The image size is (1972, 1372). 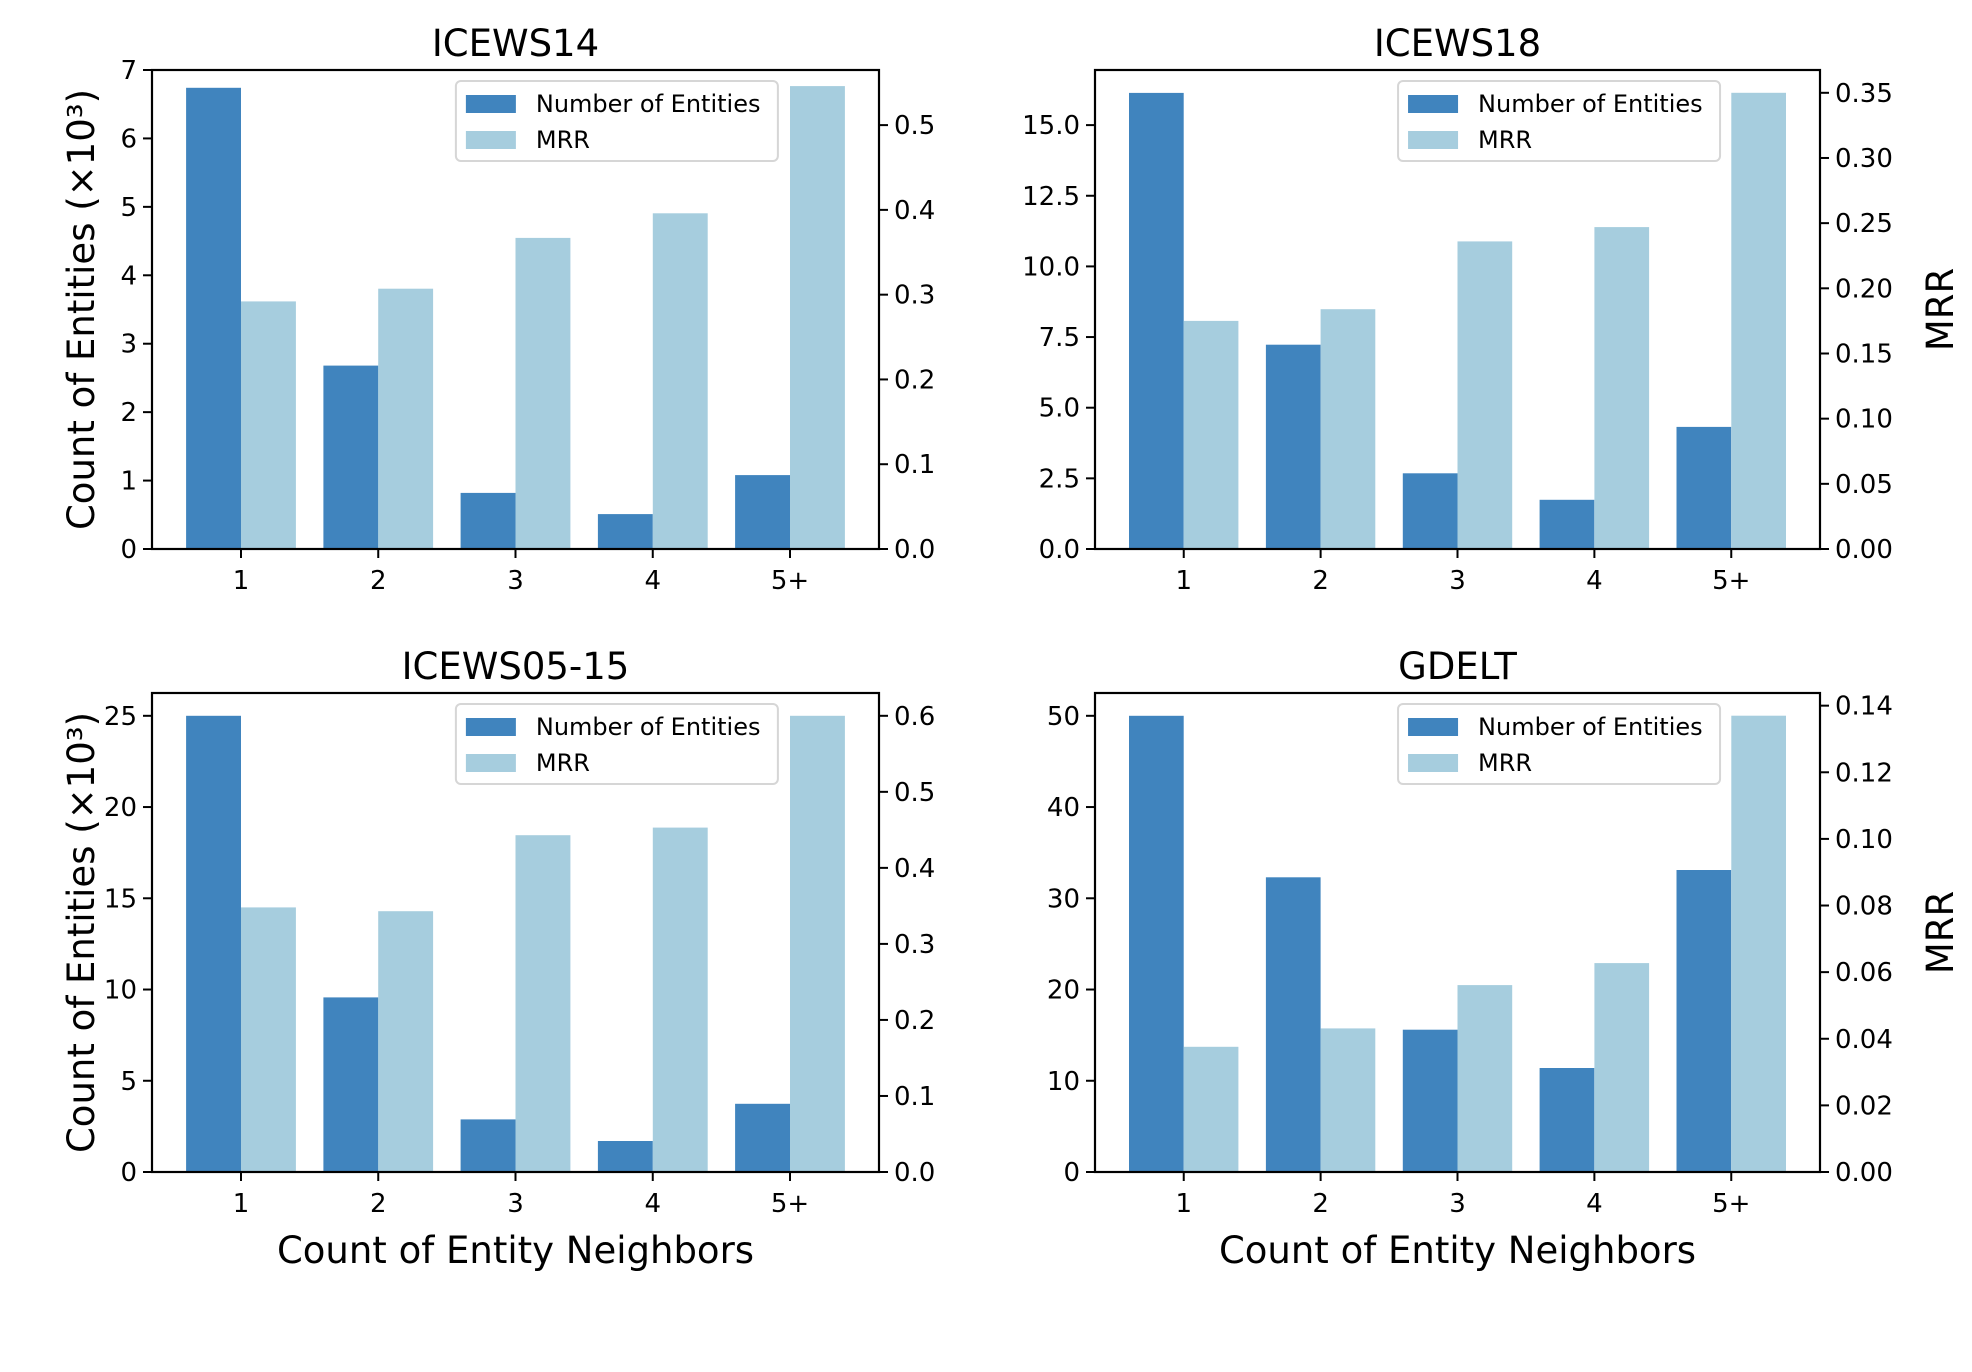 What do you see at coordinates (128, 345) in the screenshot?
I see `y-tick-label: 3` at bounding box center [128, 345].